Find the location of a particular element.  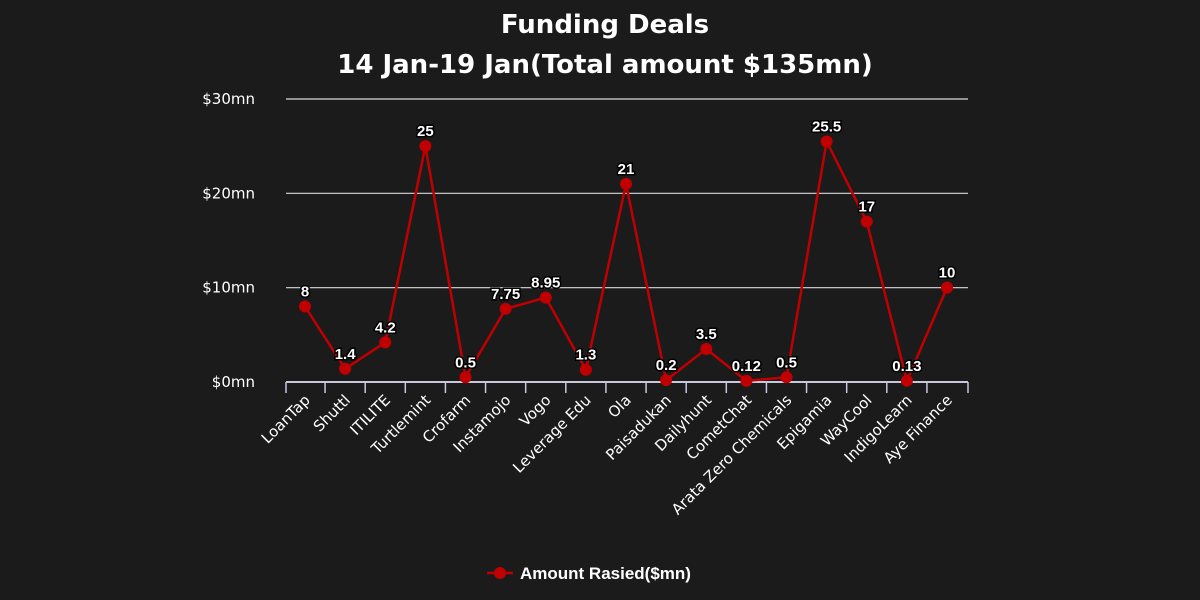

x-tick-label: LoanTap is located at coordinates (286, 419).